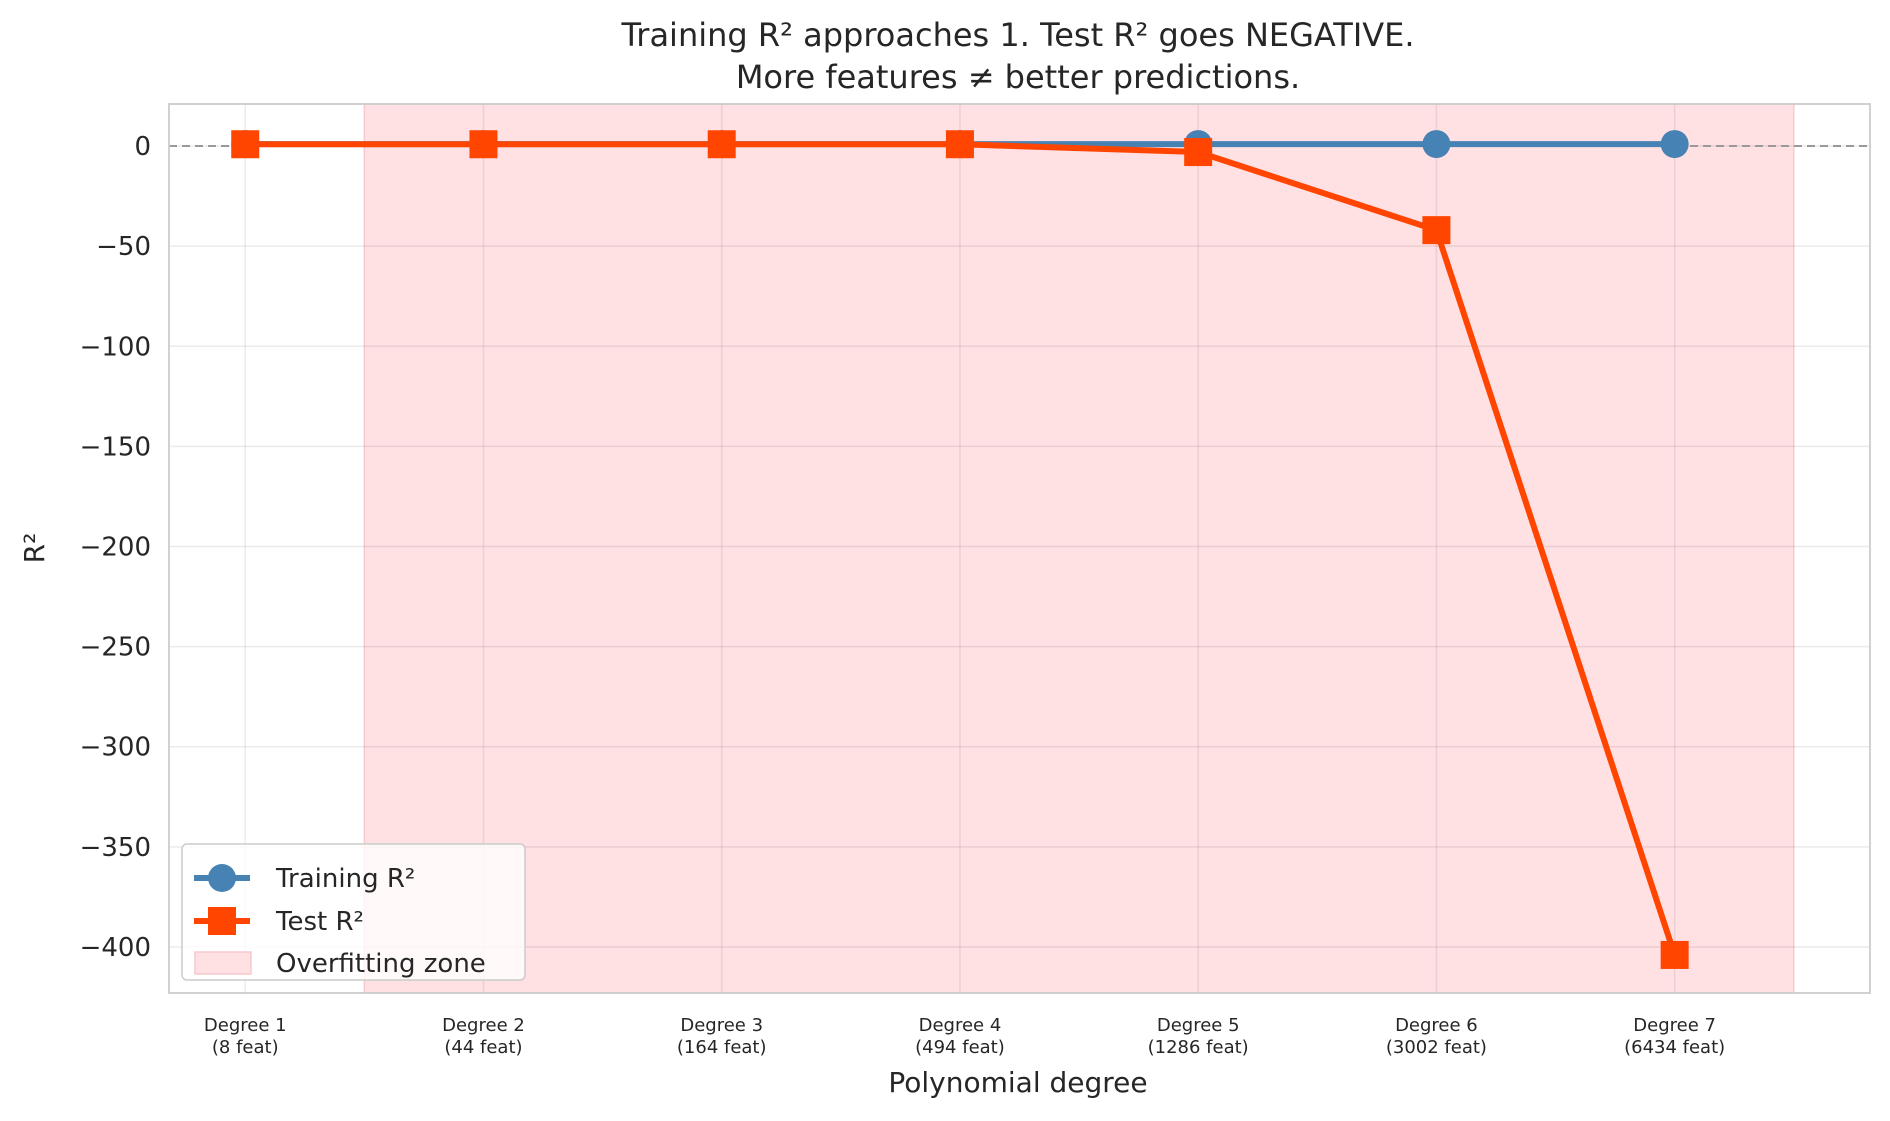 Image resolution: width=1890 pixels, height=1121 pixels. I want to click on x-tick-sublabel: (494 feat), so click(960, 1047).